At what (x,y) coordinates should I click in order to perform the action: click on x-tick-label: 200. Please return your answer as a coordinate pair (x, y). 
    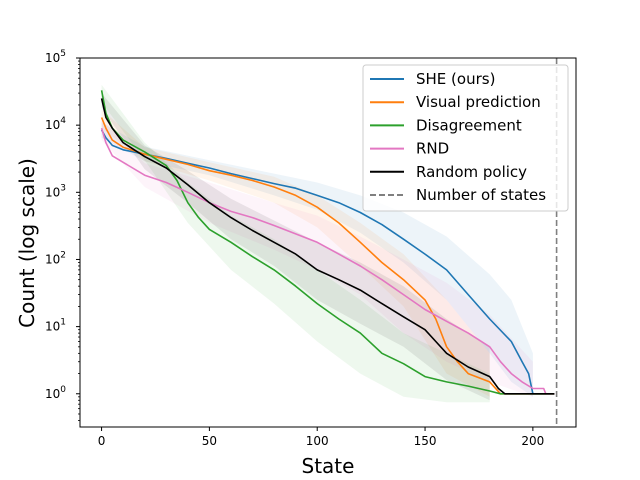
    Looking at the image, I should click on (532, 441).